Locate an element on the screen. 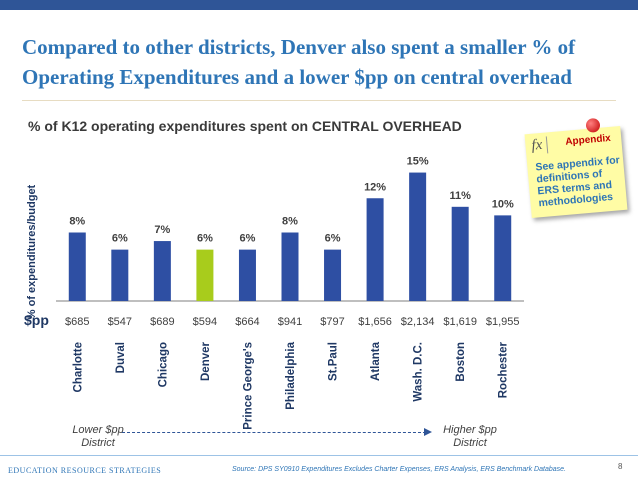 This screenshot has width=638, height=478. value-label-6: 6% is located at coordinates (333, 239).